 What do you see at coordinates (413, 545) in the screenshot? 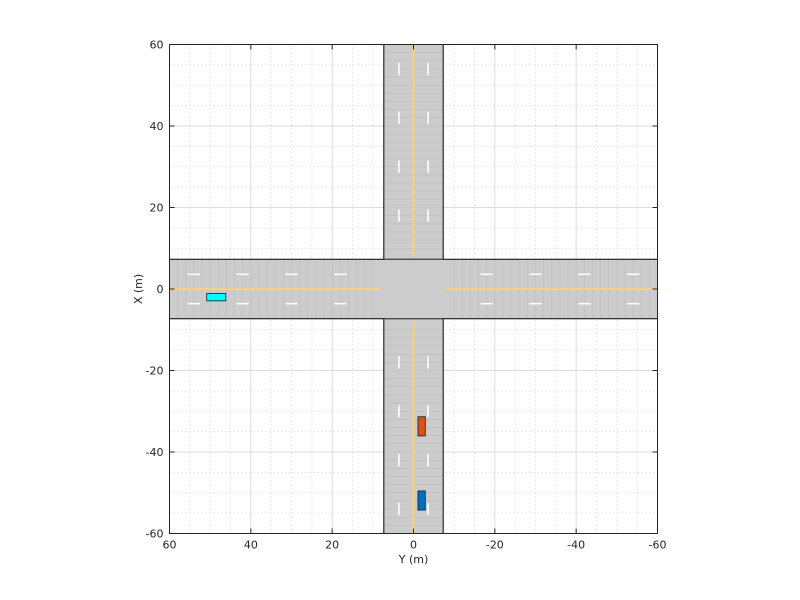
I see `x-tick-label: 0` at bounding box center [413, 545].